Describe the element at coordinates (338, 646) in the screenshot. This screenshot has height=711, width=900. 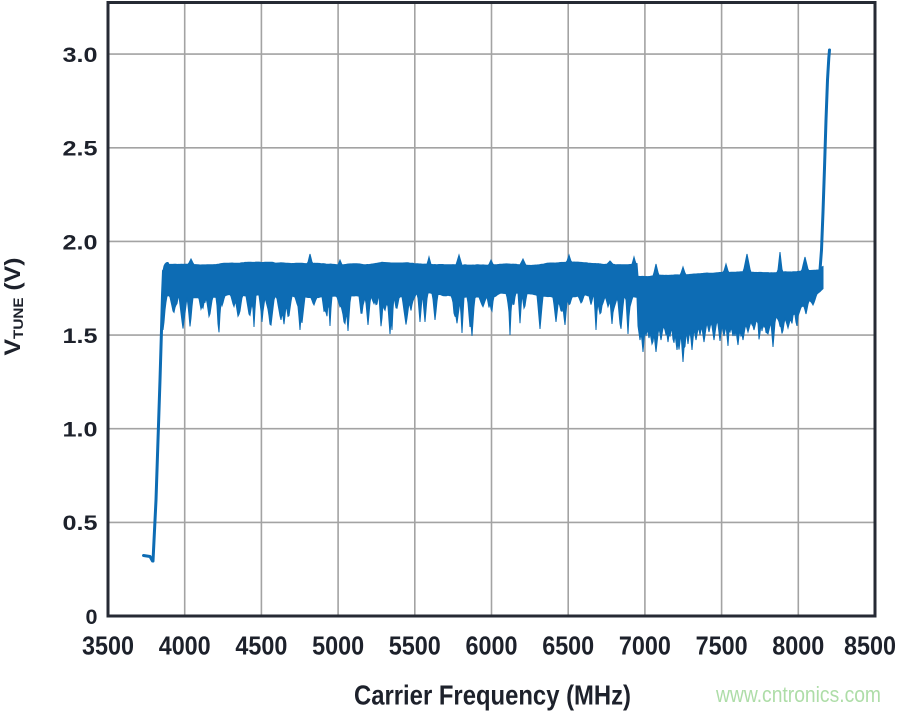
I see `svg-text: 5000` at that location.